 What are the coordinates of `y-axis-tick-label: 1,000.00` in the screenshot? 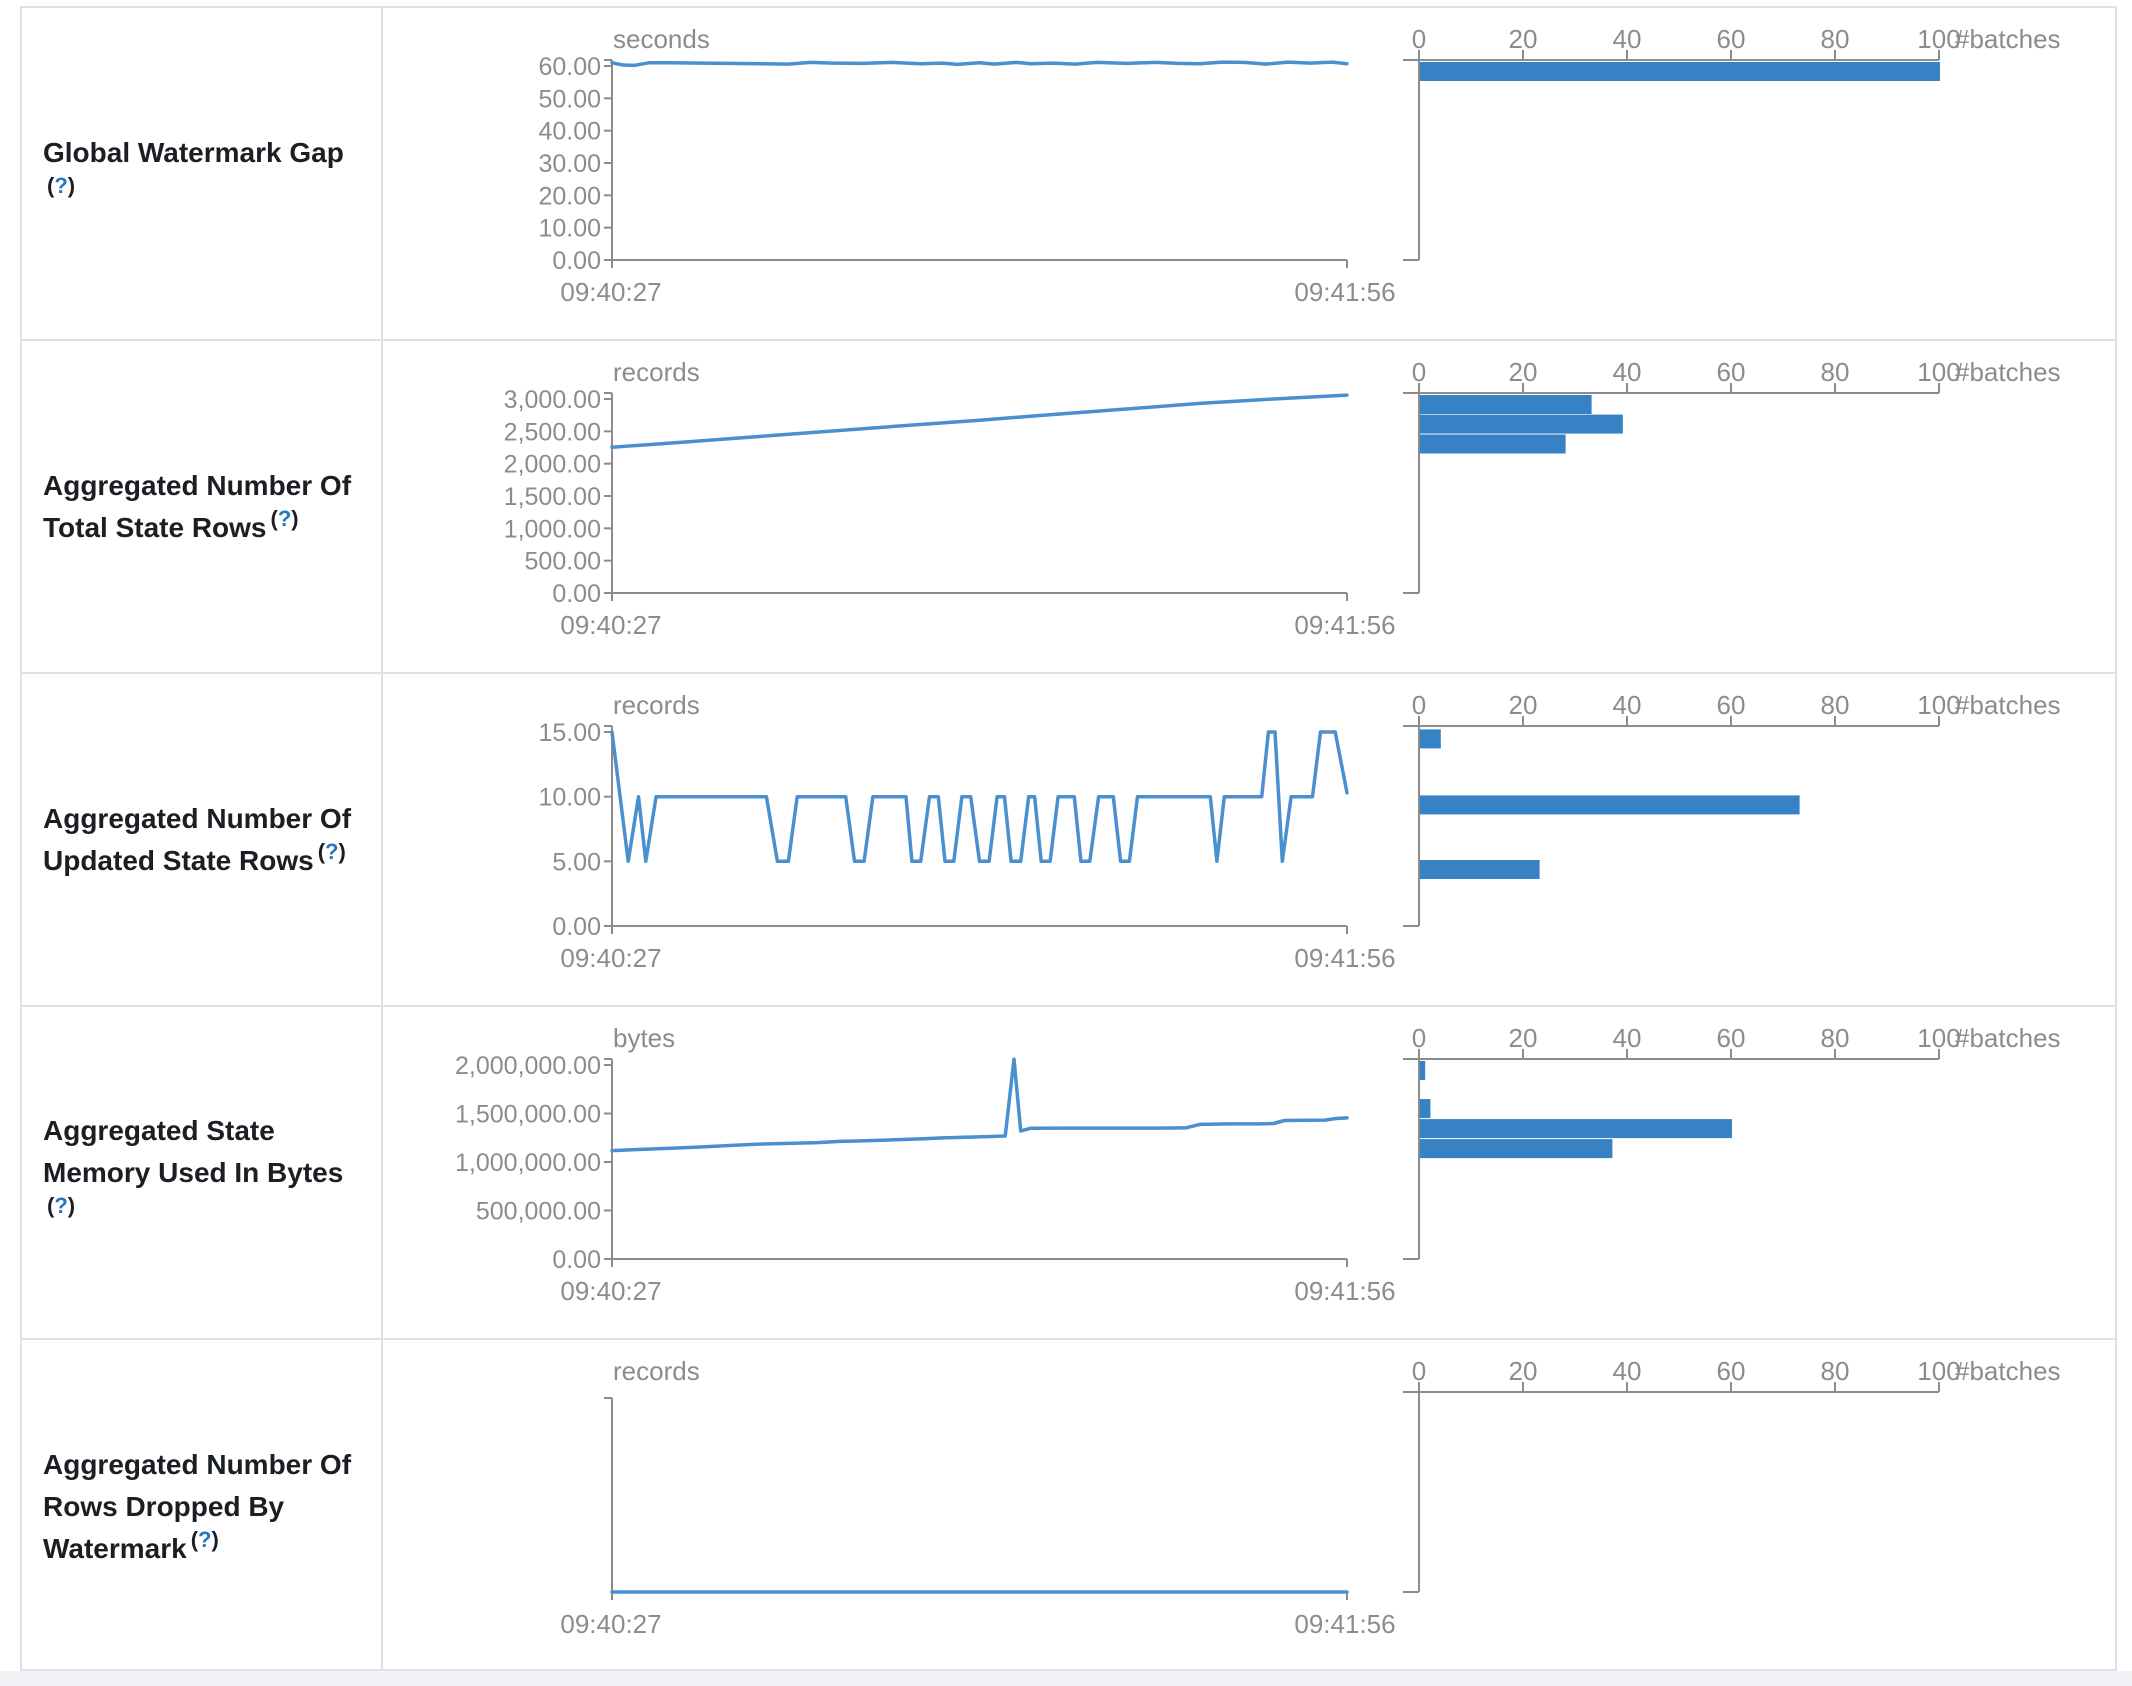 It's located at (552, 529).